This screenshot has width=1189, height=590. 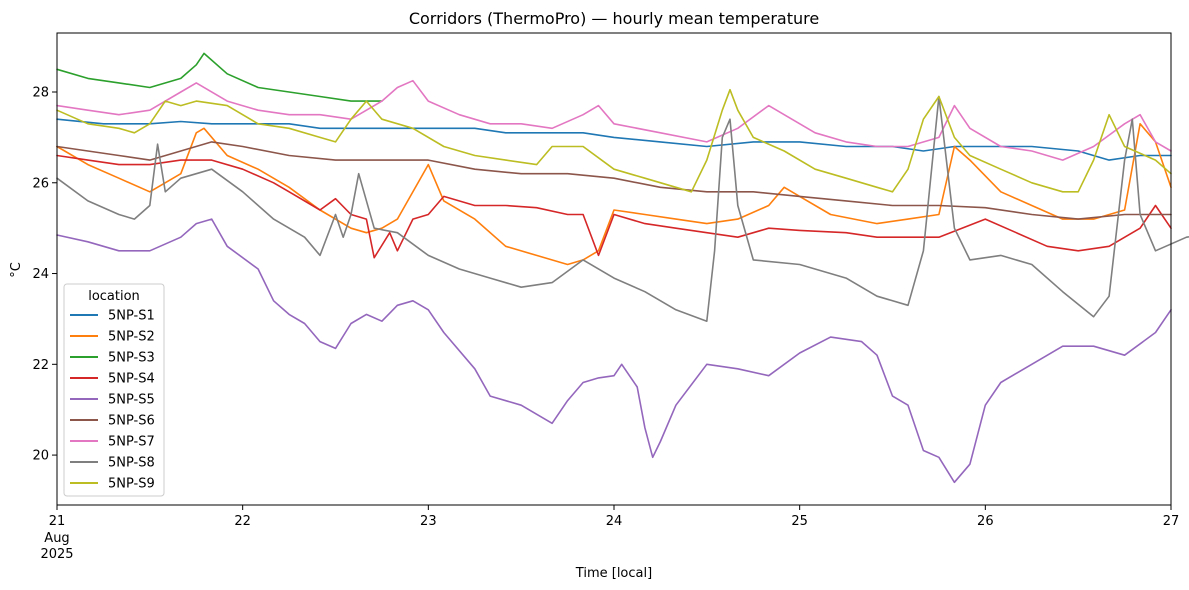 What do you see at coordinates (428, 521) in the screenshot?
I see `x-tick-label: 23` at bounding box center [428, 521].